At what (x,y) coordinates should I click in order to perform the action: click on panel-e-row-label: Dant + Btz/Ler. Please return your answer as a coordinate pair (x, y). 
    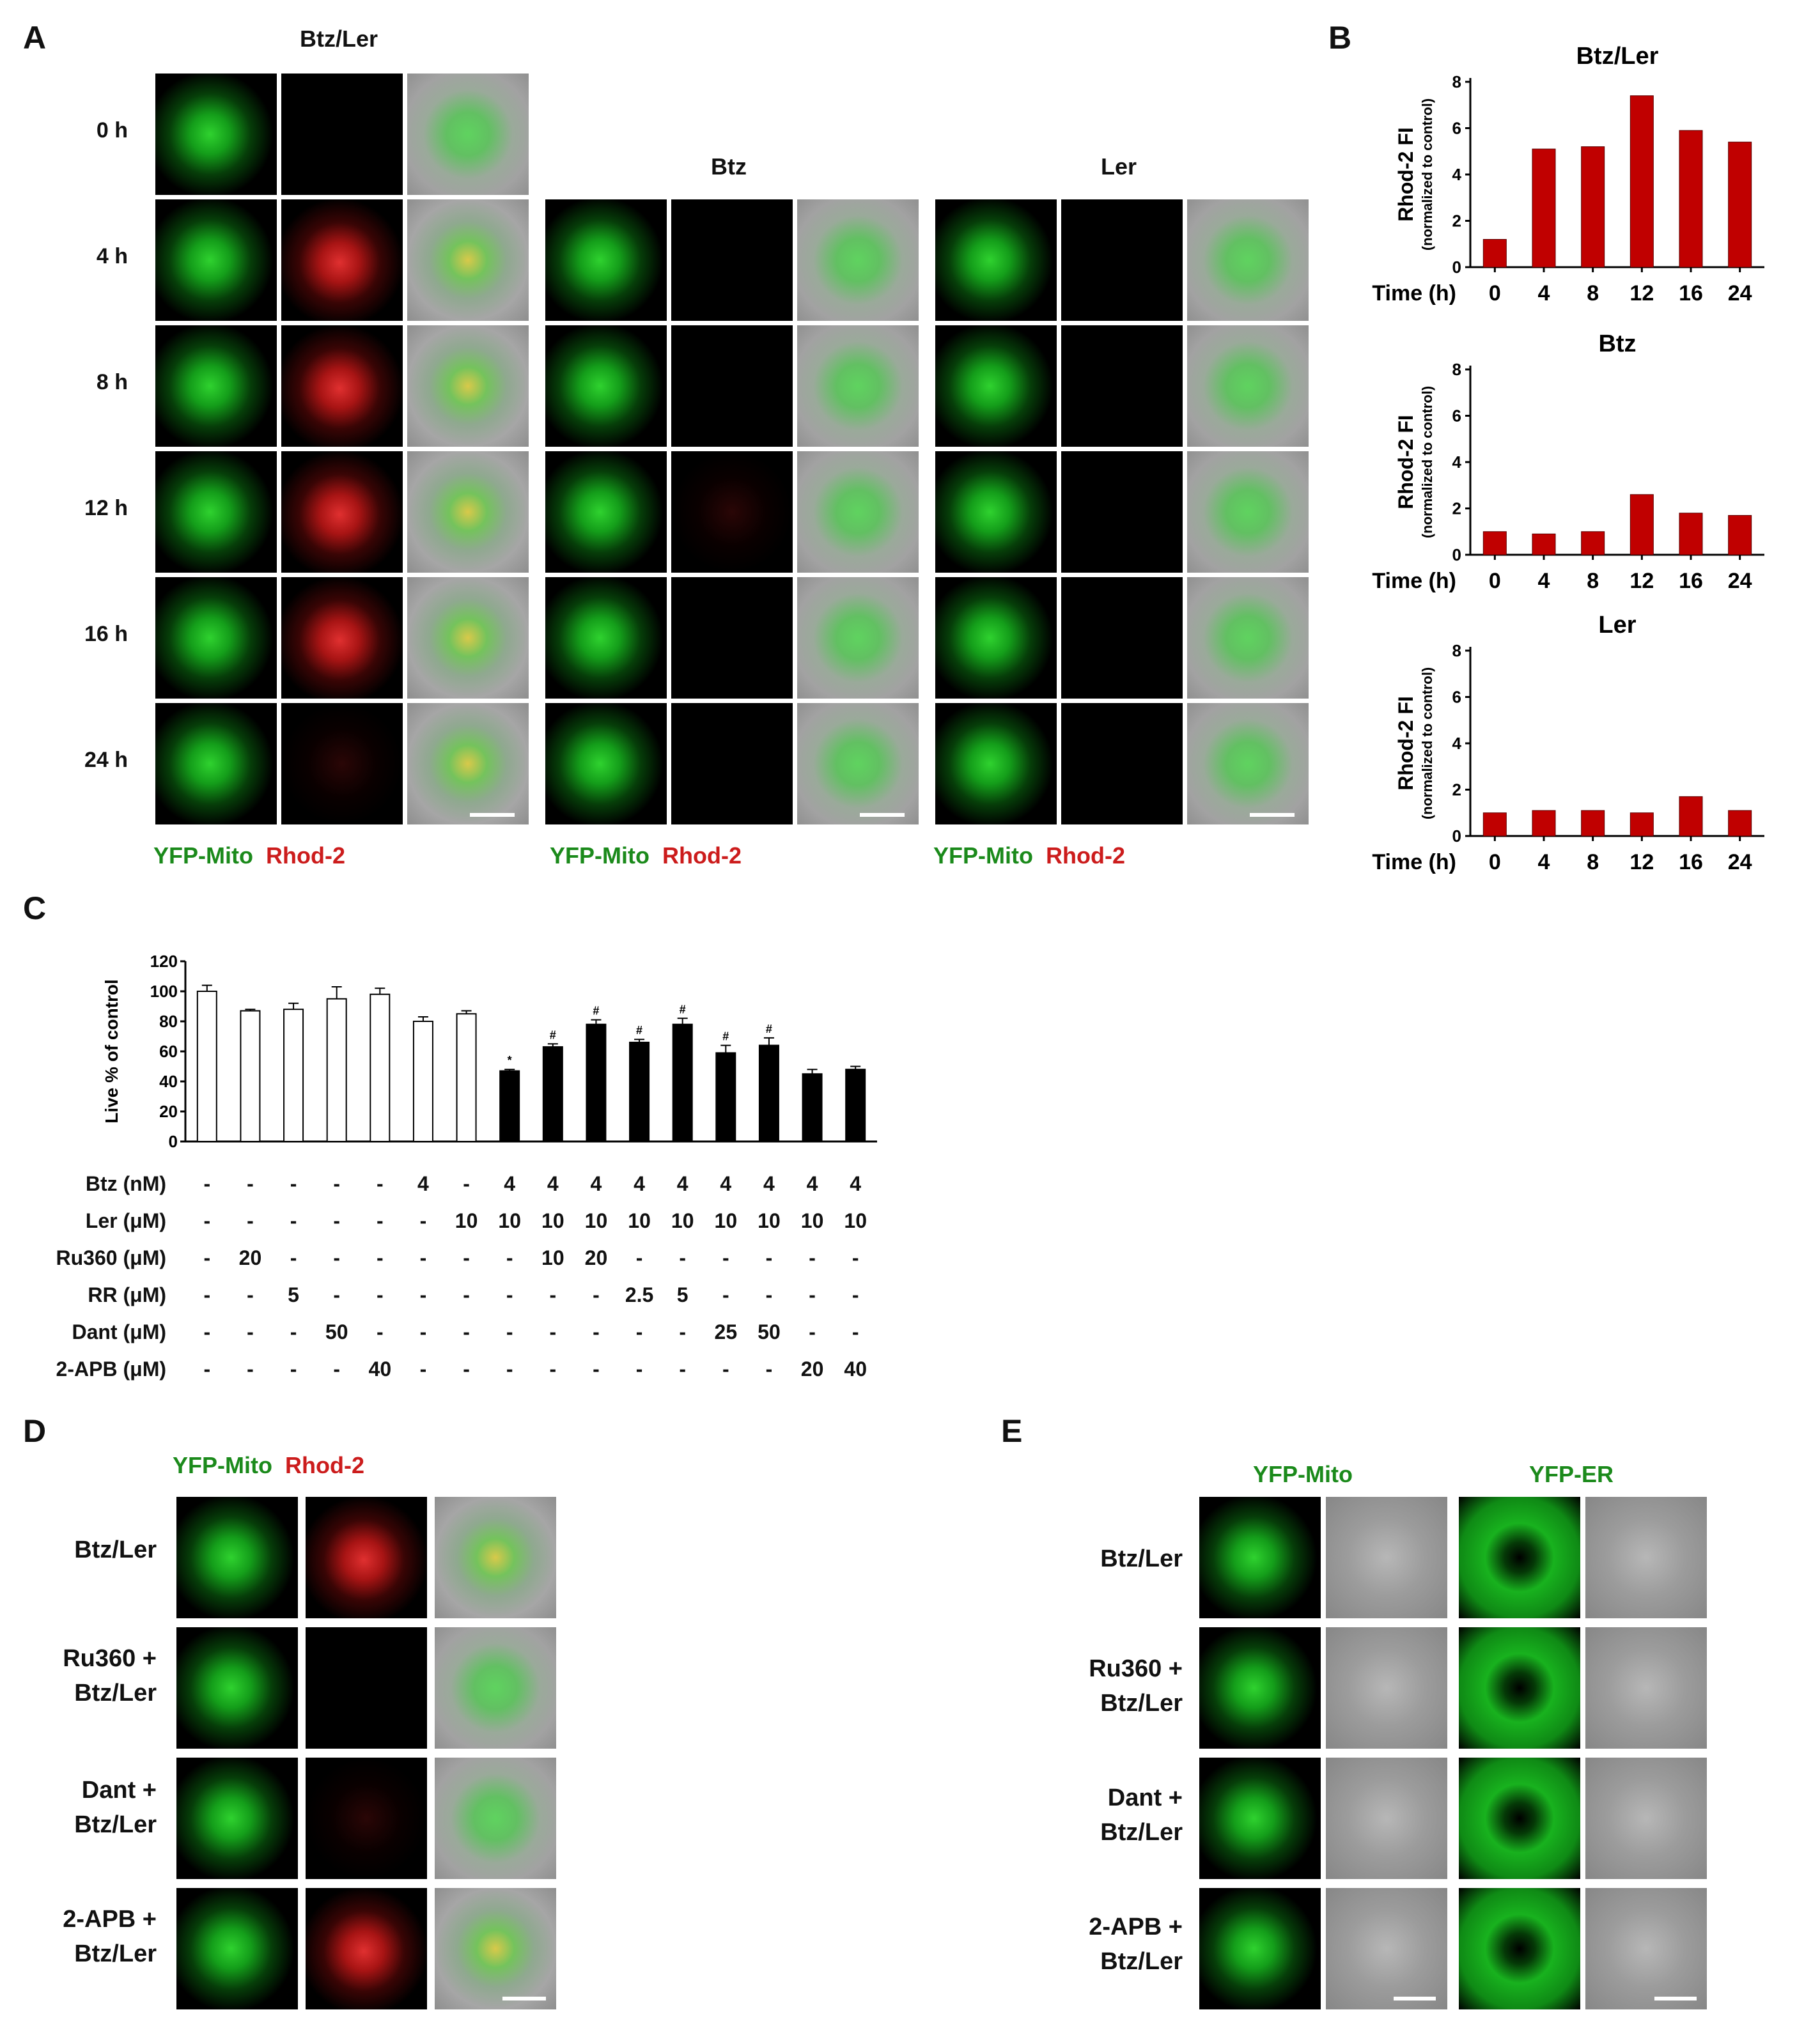
    Looking at the image, I should click on (1141, 1815).